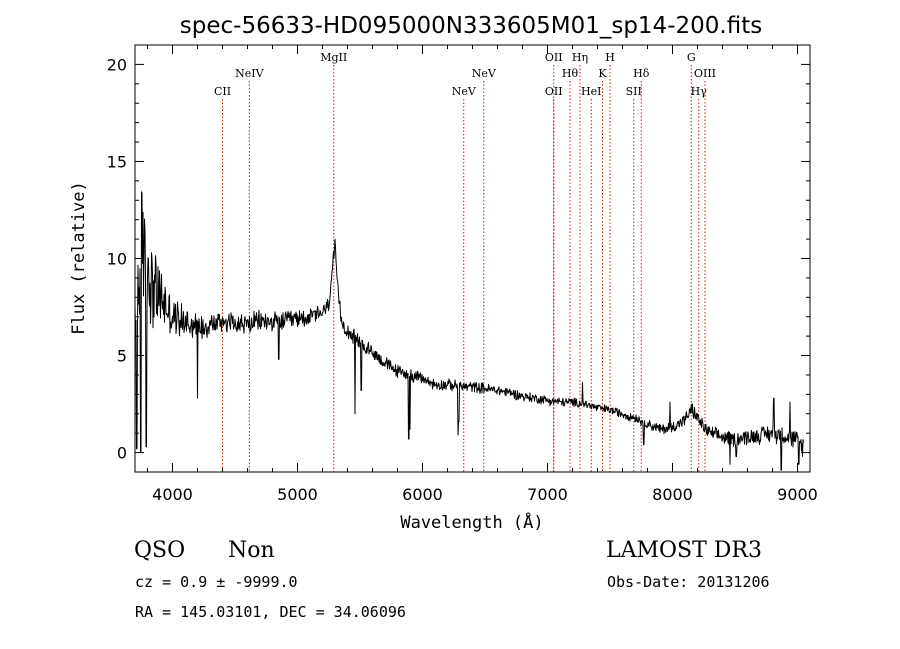  What do you see at coordinates (222, 91) in the screenshot?
I see `line-marker-label-0: CII` at bounding box center [222, 91].